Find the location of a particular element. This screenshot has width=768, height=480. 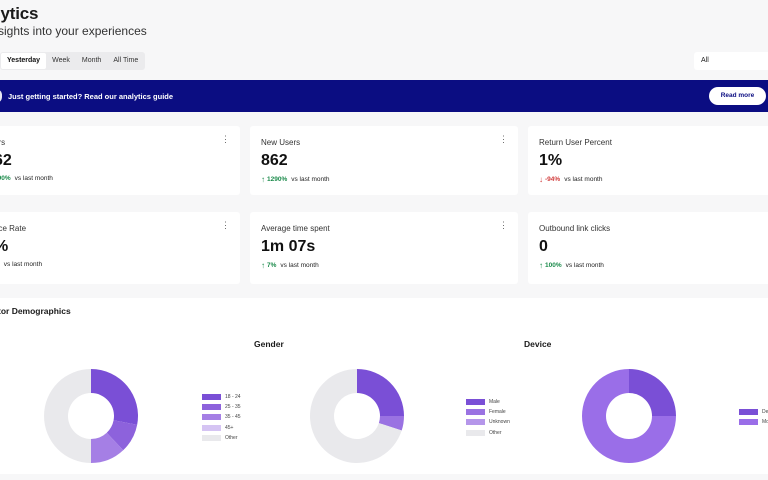

donut-slice-mo is located at coordinates (629, 416).